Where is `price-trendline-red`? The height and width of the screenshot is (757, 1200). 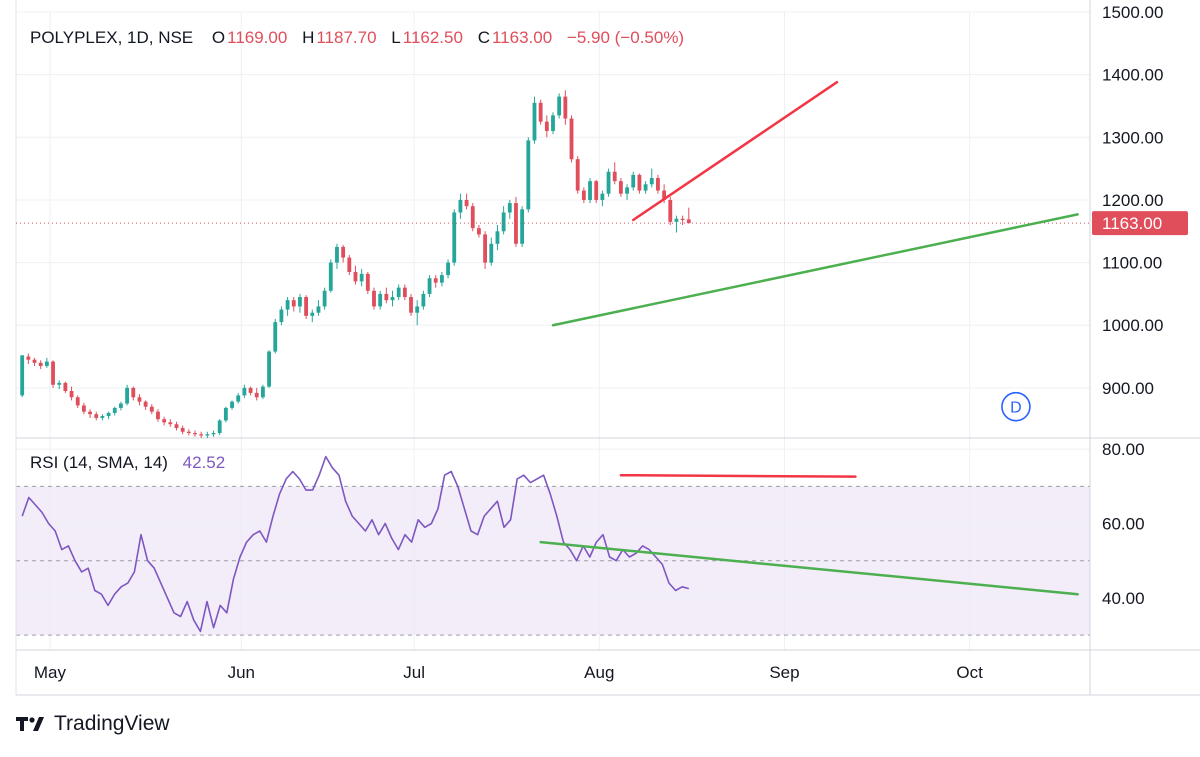
price-trendline-red is located at coordinates (735, 151).